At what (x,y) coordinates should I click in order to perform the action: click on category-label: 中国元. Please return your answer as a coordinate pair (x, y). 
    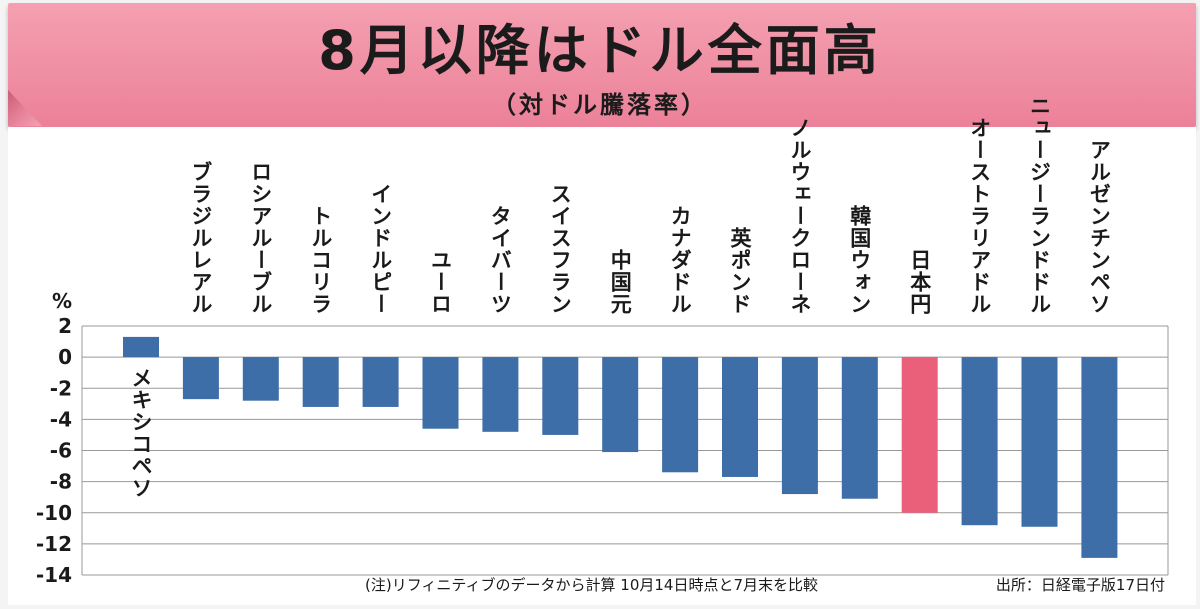
    Looking at the image, I should click on (620, 282).